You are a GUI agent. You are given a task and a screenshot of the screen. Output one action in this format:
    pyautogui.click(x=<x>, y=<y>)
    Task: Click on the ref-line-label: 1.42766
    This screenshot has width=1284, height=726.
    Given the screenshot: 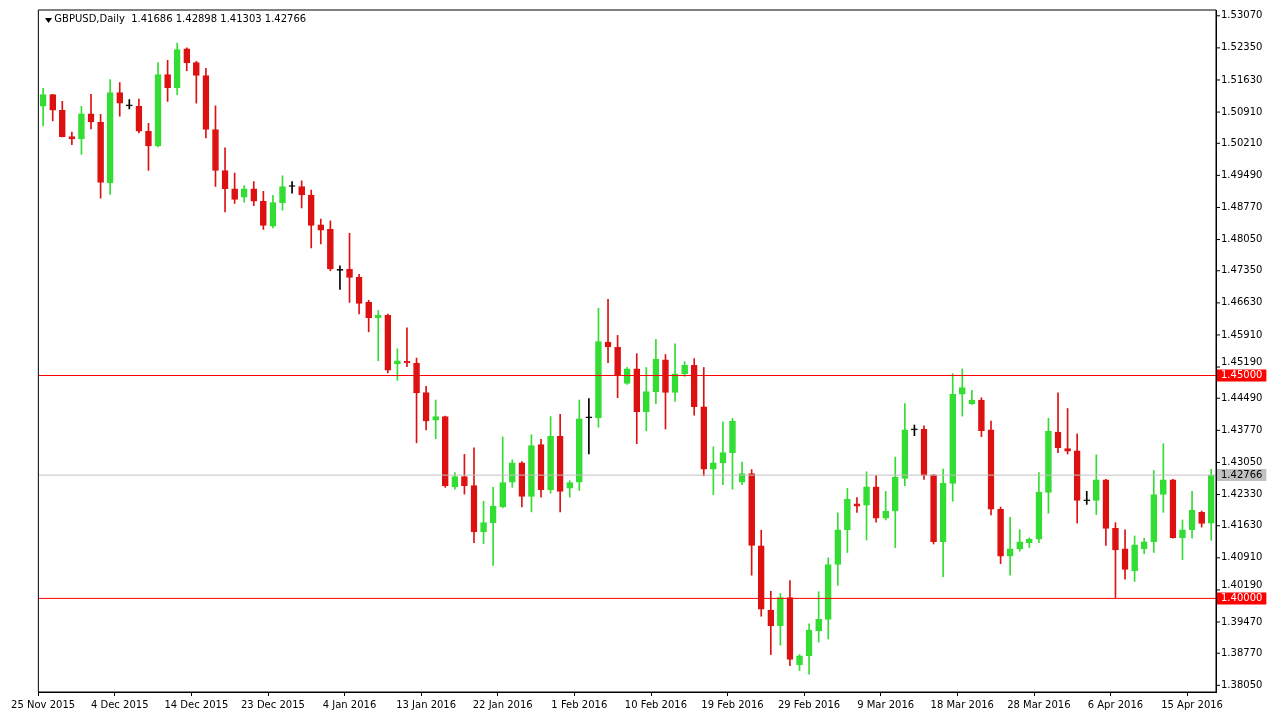 What is the action you would take?
    pyautogui.click(x=1242, y=474)
    